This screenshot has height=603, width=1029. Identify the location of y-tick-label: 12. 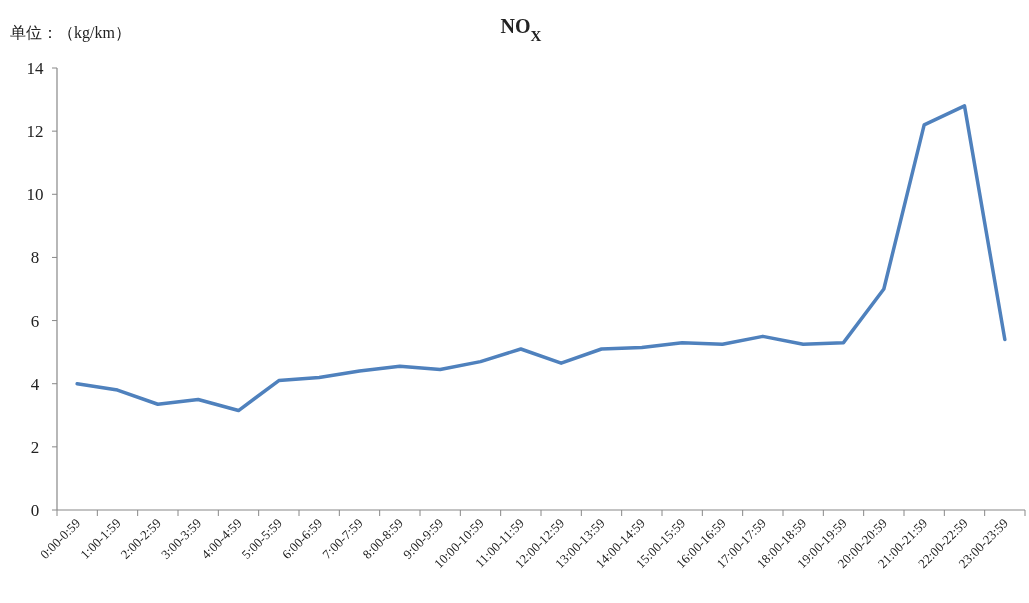
(35, 132).